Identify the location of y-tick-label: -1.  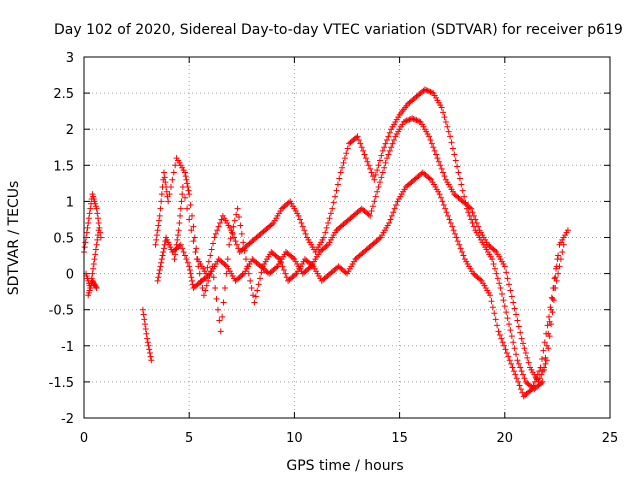
(67, 347).